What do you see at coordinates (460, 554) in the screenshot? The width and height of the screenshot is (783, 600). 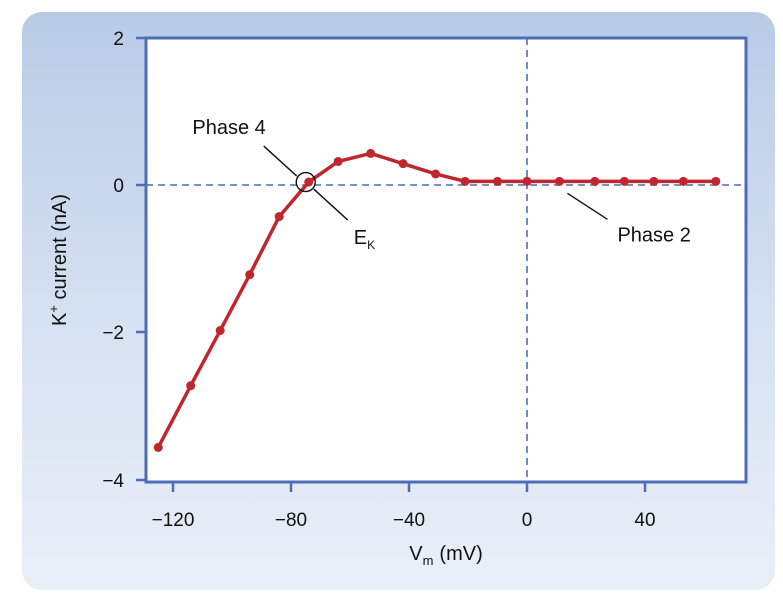 I see `x-axis-title-unit: (mV)` at bounding box center [460, 554].